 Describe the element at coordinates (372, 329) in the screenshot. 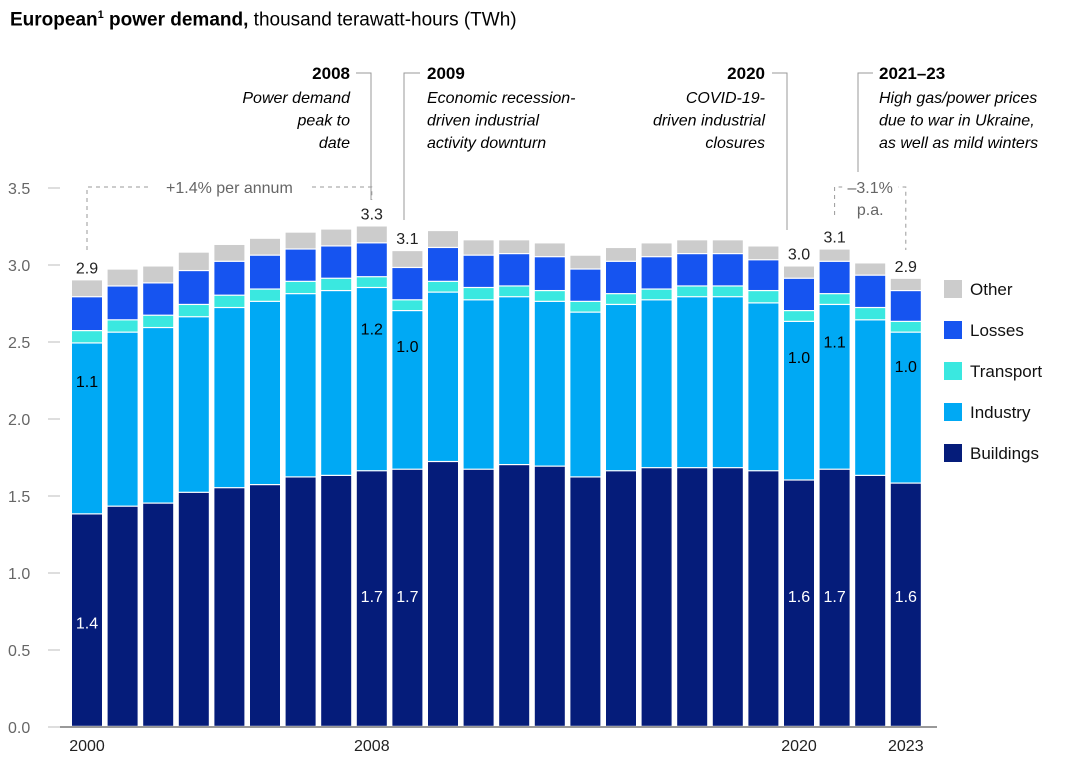

I see `industry-value-label: 1.2` at that location.